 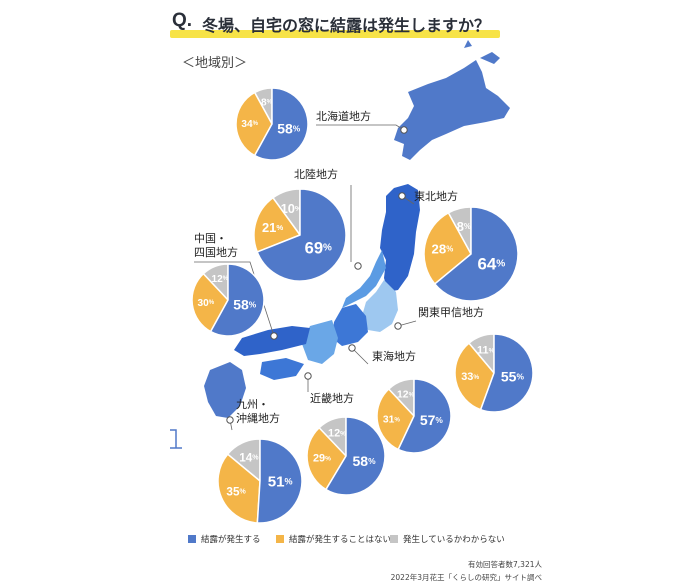 I want to click on pie-value-unknown: 10%, so click(x=291, y=207).